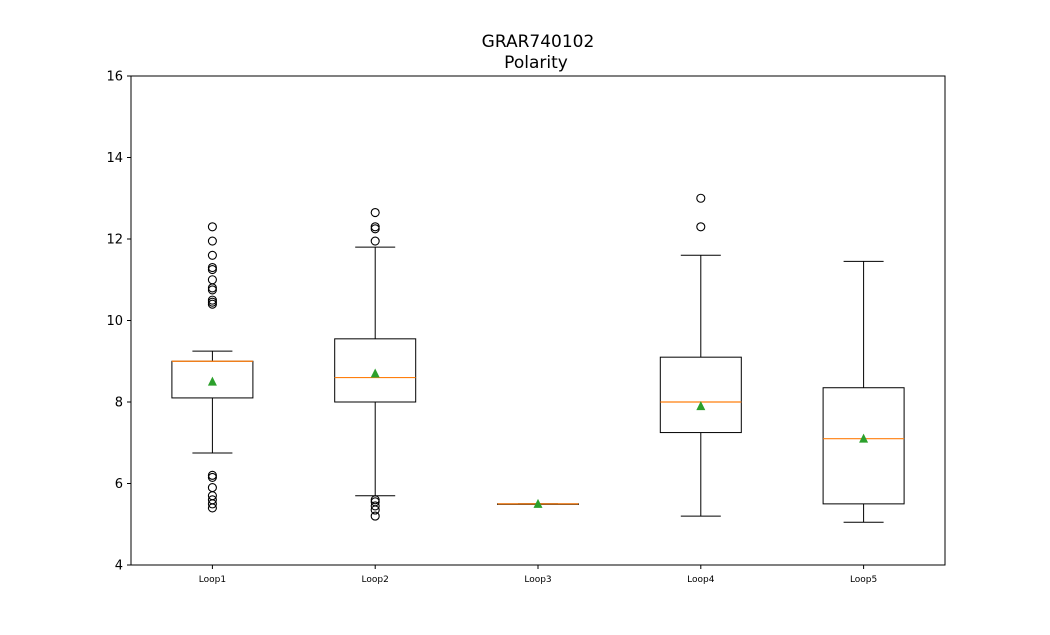 The width and height of the screenshot is (1050, 635). I want to click on box-group-loop4, so click(700, 355).